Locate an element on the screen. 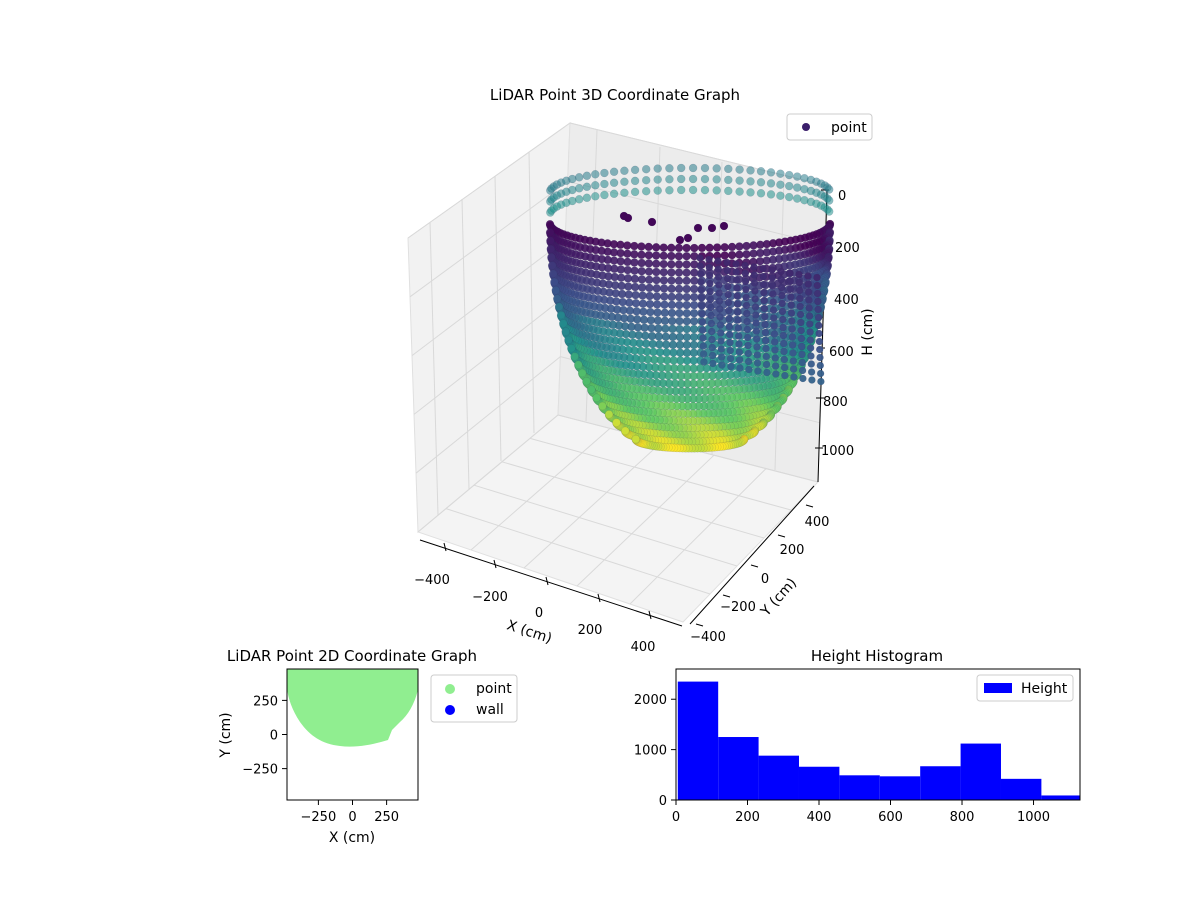  y-tick-label-2d: −250 is located at coordinates (260, 770).